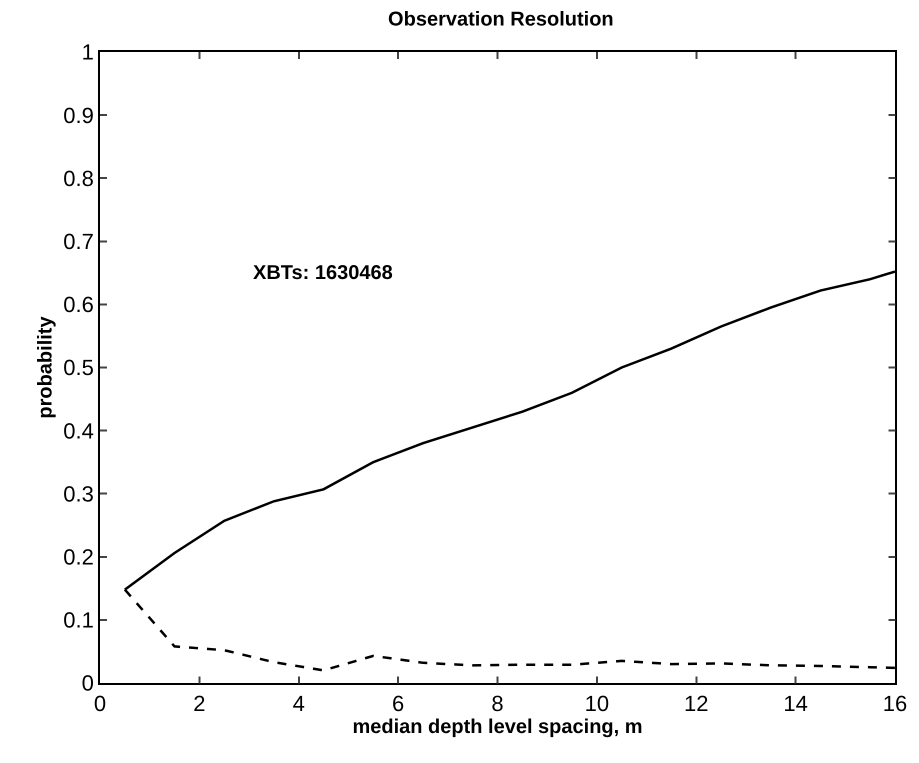 The image size is (919, 763). I want to click on y-tick-label: 0.7, so click(78, 241).